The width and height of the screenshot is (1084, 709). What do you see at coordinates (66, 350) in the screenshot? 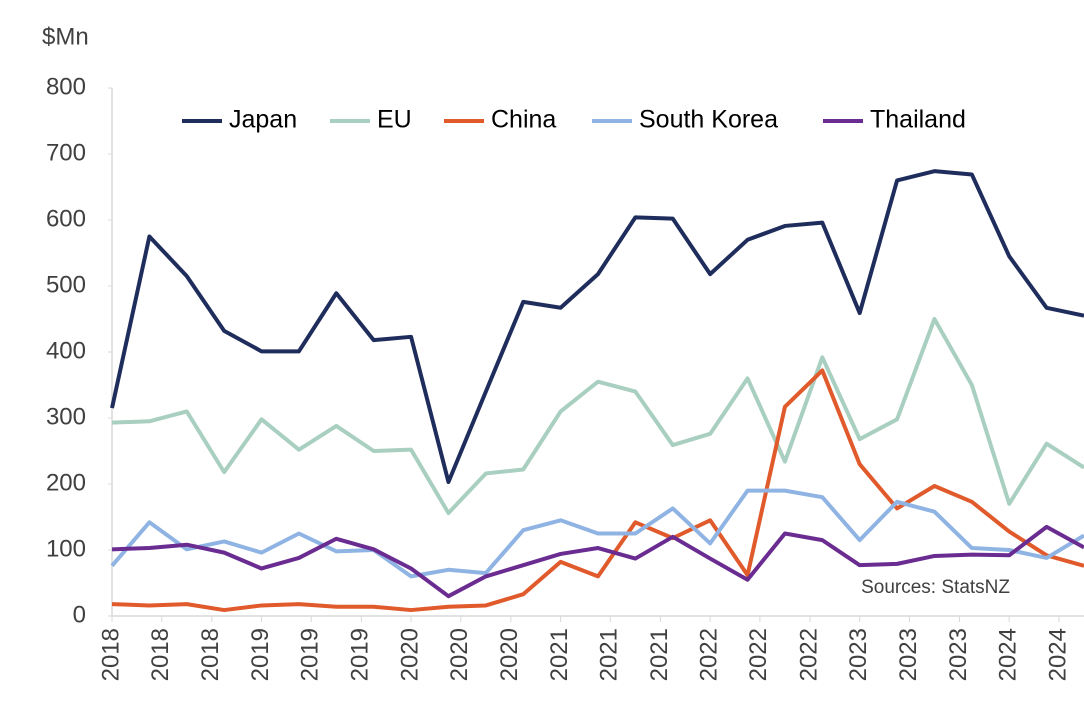
I see `y-tick-label: 400` at bounding box center [66, 350].